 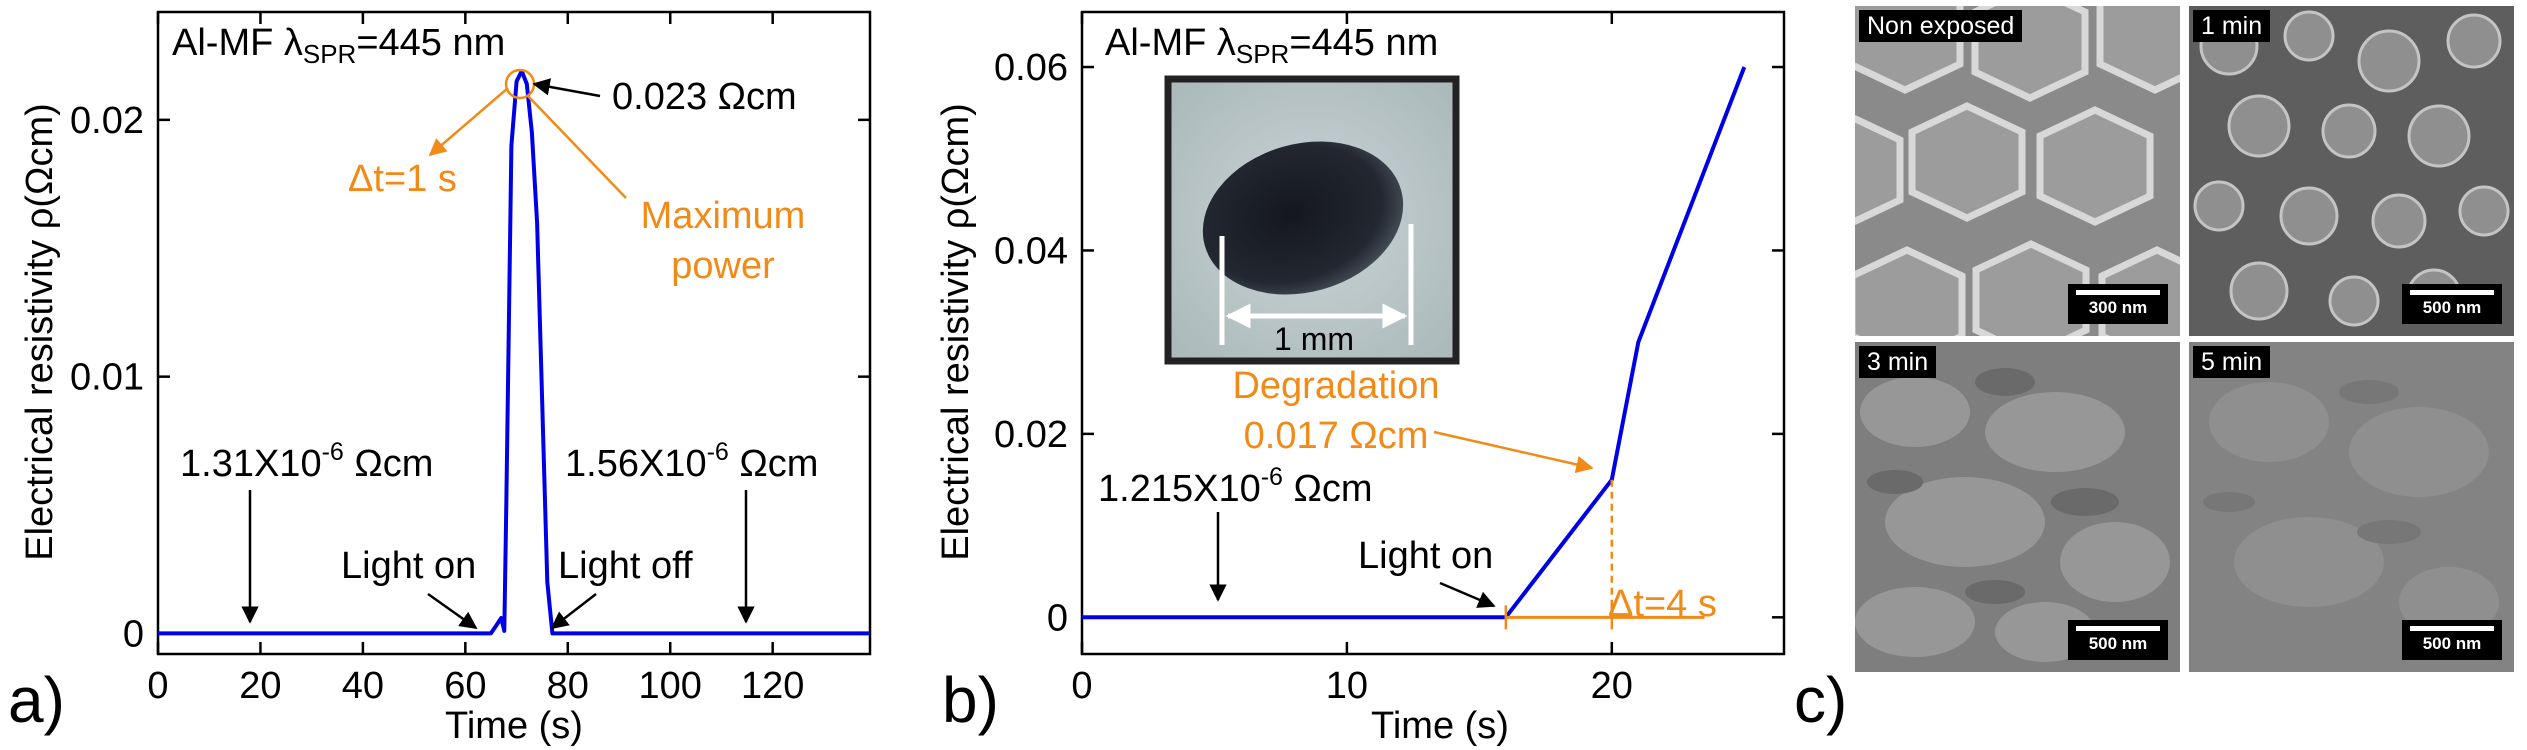 What do you see at coordinates (329, 54) in the screenshot?
I see `panel-a-title-sub: SPR` at bounding box center [329, 54].